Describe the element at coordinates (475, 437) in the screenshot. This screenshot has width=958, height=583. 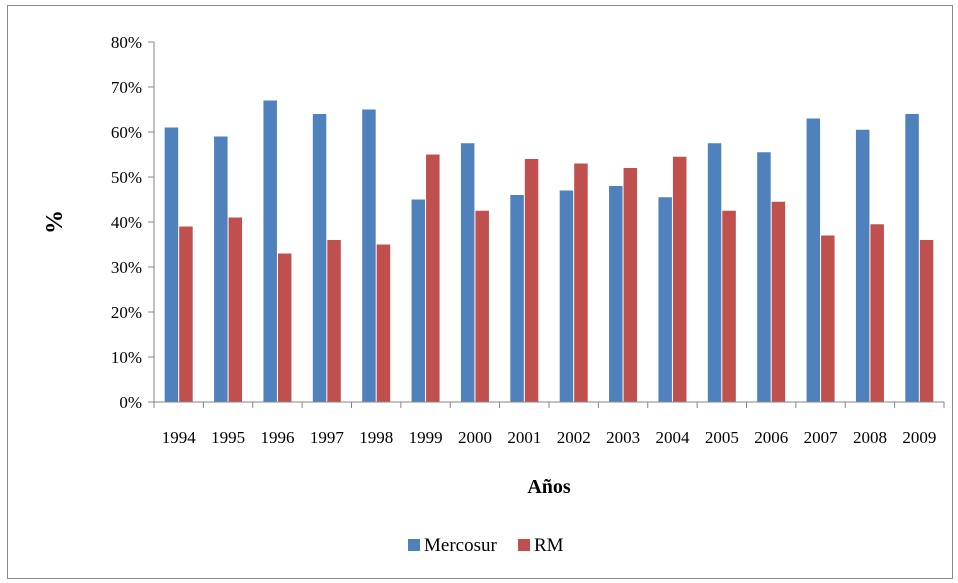
I see `x-tick-label: 2000` at that location.